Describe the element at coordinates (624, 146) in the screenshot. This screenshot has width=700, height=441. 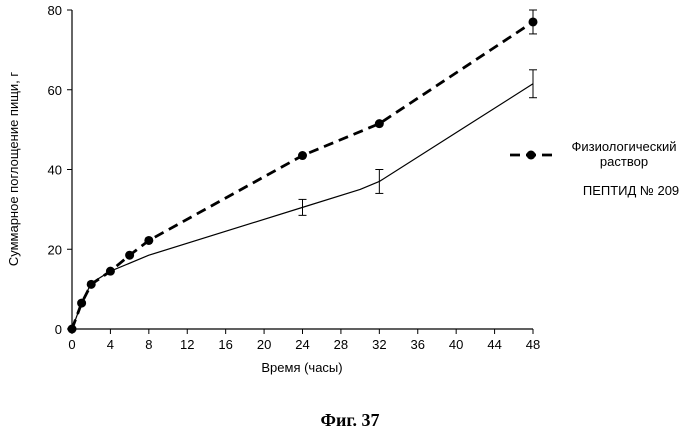
I see `legend-label: Физиологический` at that location.